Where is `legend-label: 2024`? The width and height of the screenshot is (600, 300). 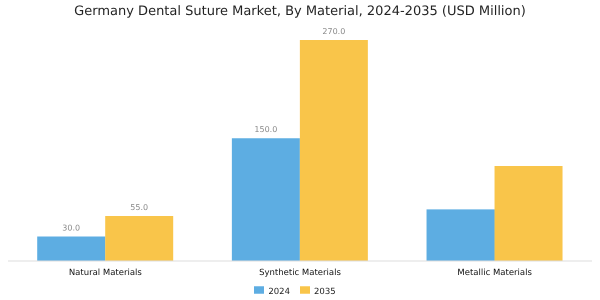
legend-label: 2024 is located at coordinates (279, 292).